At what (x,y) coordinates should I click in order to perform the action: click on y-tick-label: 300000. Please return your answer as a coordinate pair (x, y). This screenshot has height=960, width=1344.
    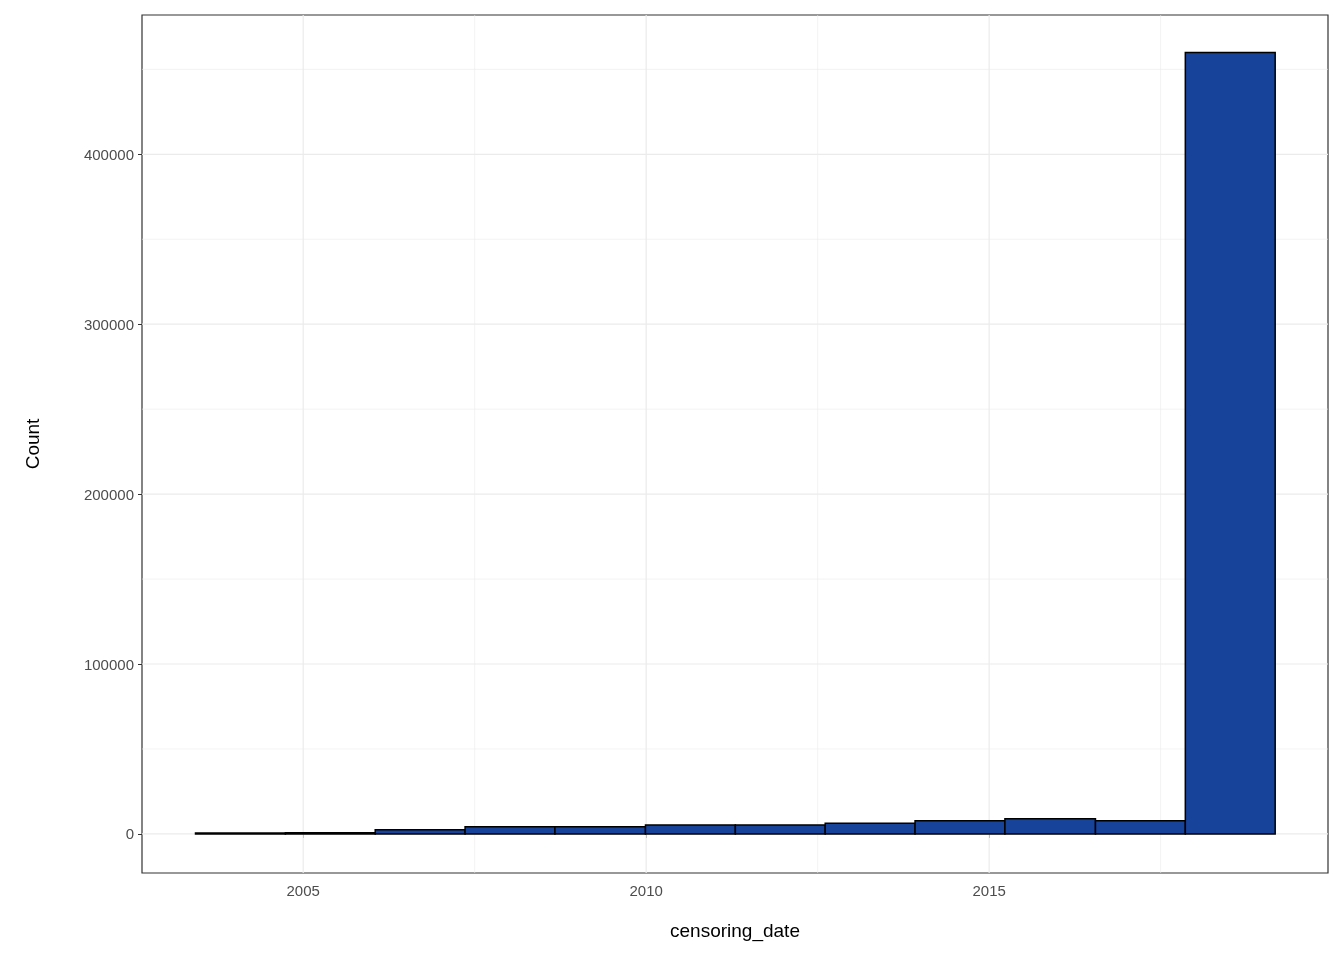
    Looking at the image, I should click on (108, 324).